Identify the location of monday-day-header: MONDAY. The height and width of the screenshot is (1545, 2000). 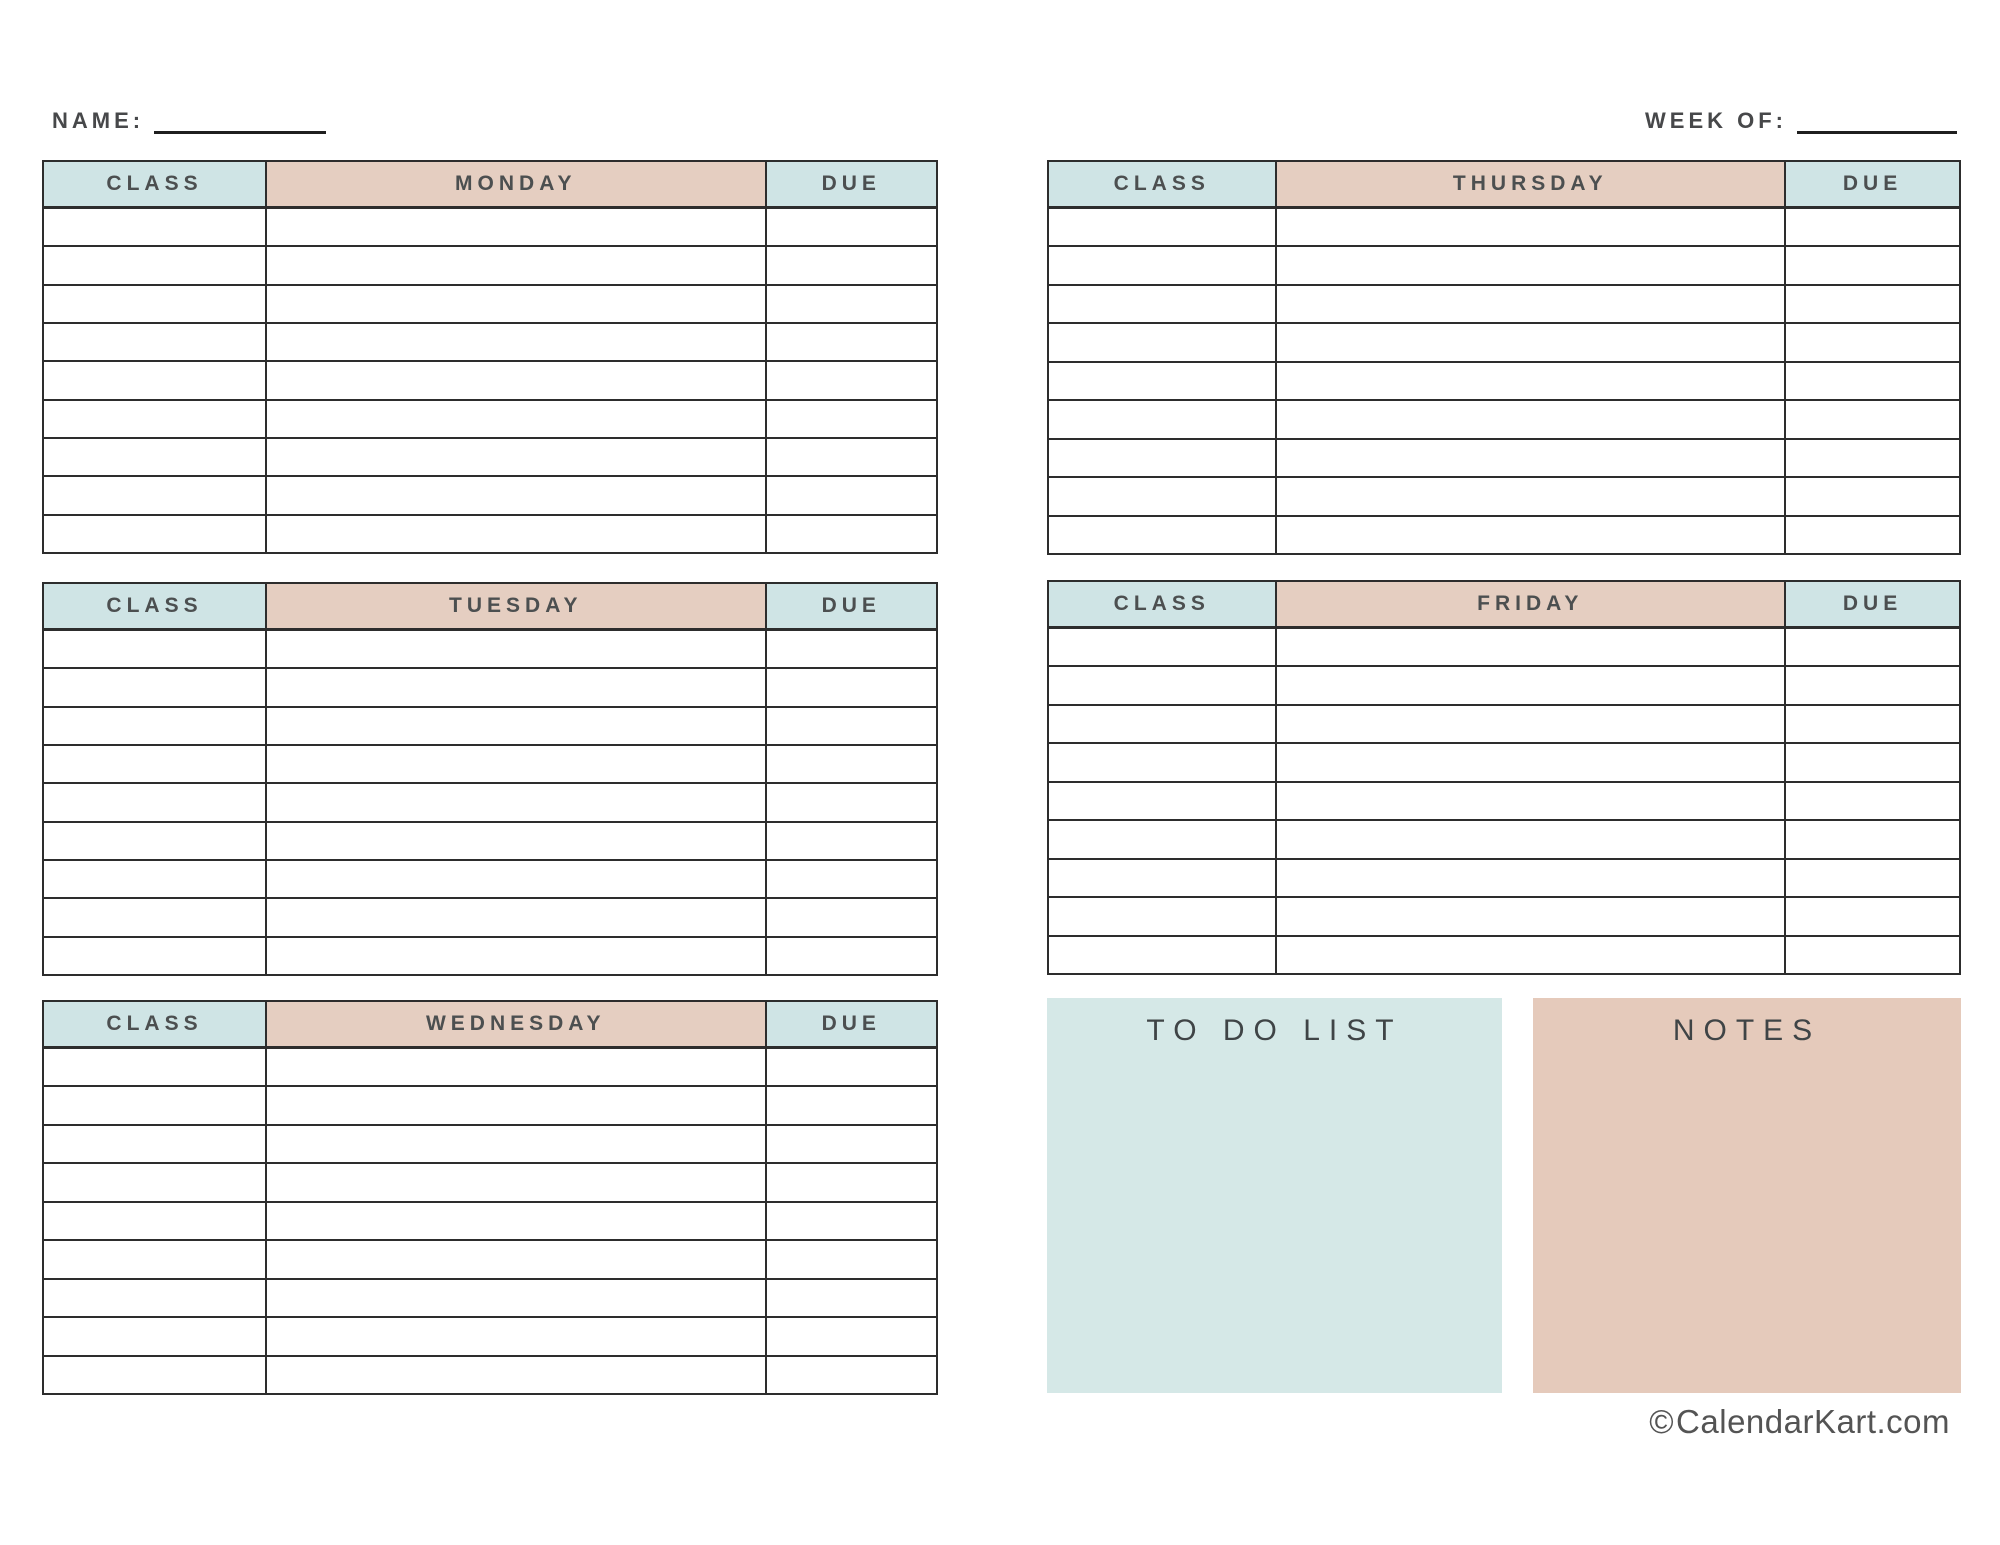
(517, 184).